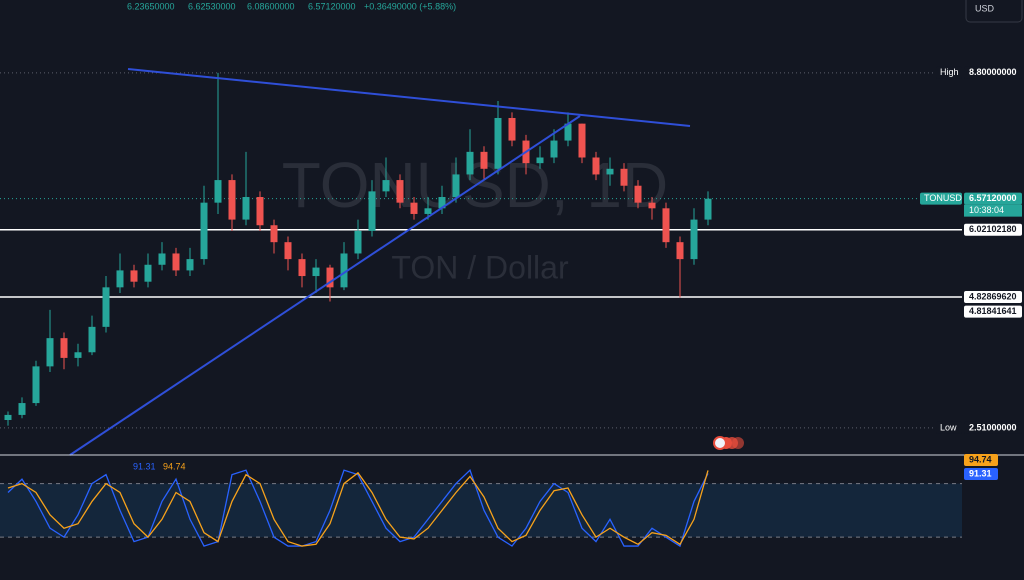  I want to click on price-tag: High, so click(949, 72).